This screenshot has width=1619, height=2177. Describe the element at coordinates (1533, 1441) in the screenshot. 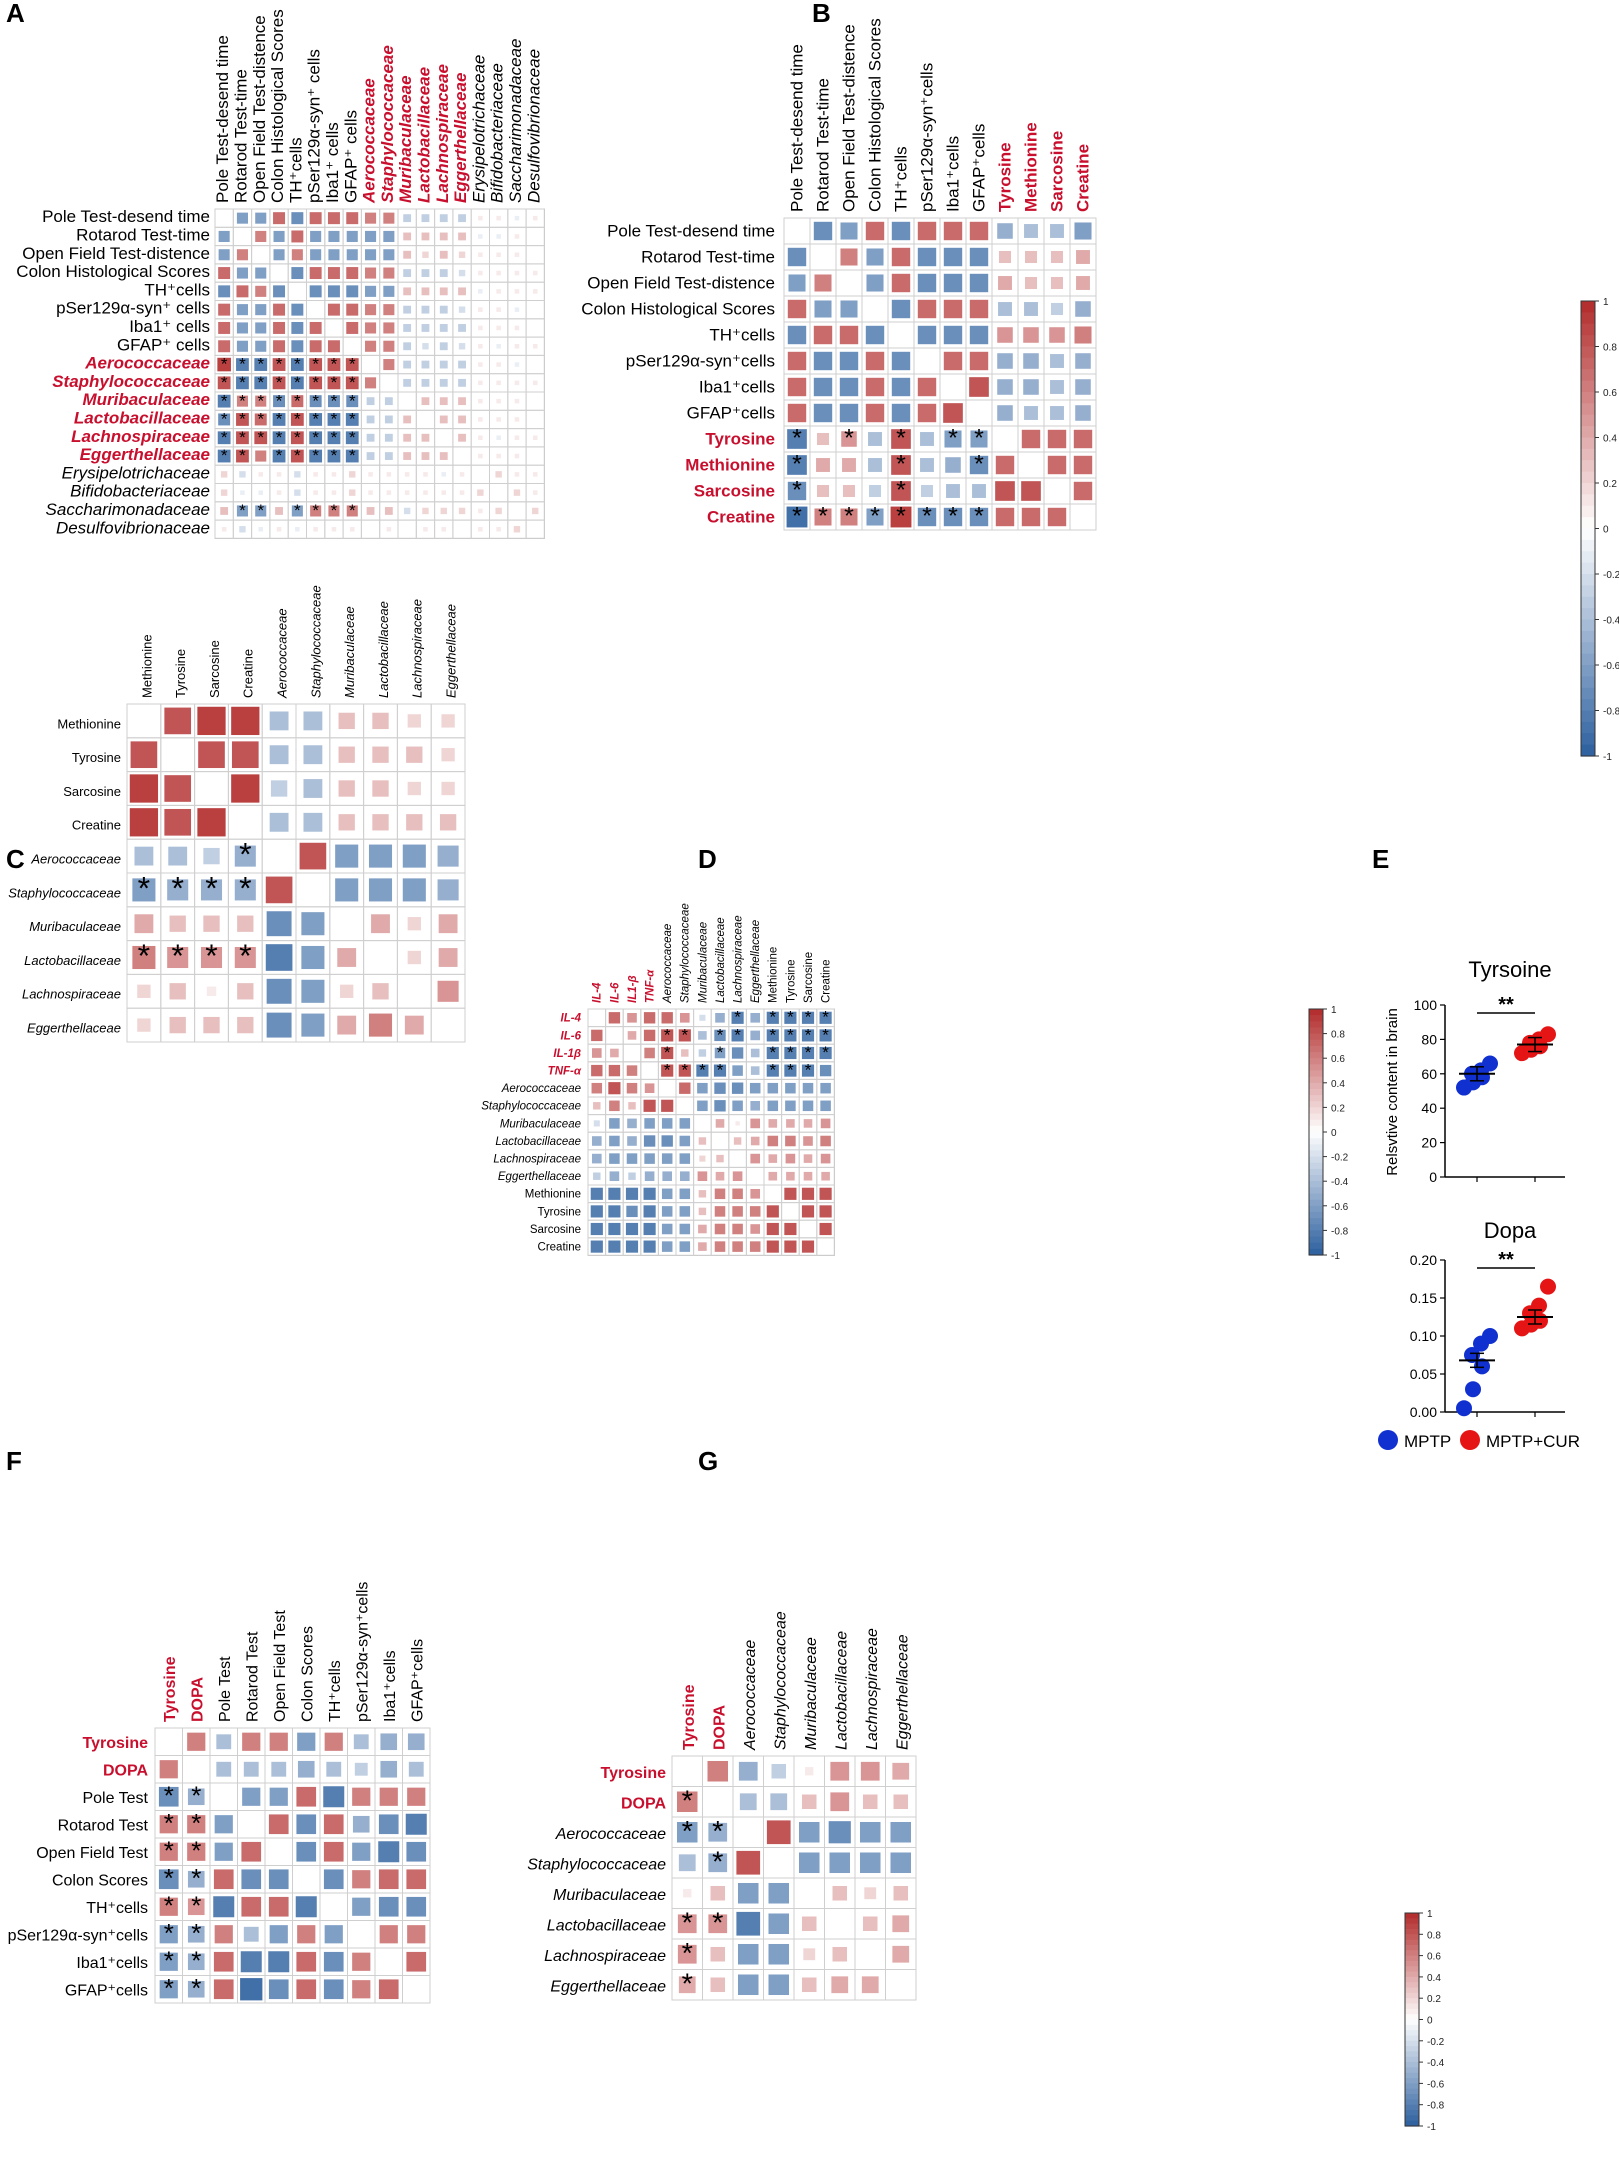

I see `legend-label-mptp-cur: MPTP+CUR` at that location.